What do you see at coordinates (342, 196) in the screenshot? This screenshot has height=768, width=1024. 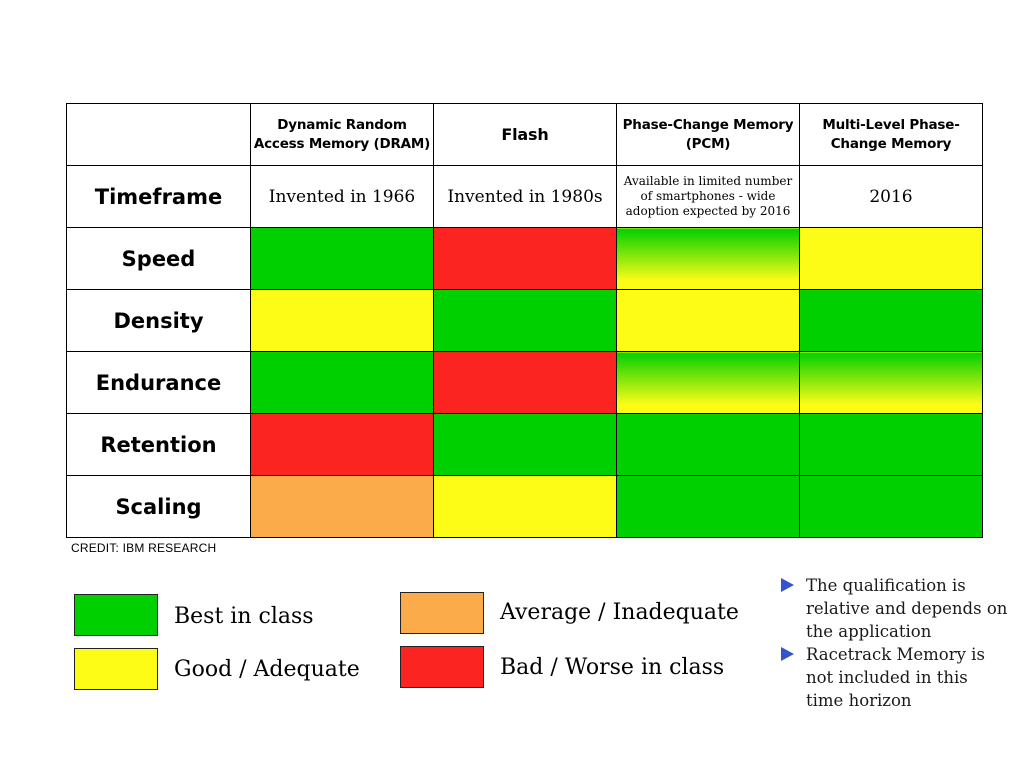 I see `timeframe-dram: Invented in 1966` at bounding box center [342, 196].